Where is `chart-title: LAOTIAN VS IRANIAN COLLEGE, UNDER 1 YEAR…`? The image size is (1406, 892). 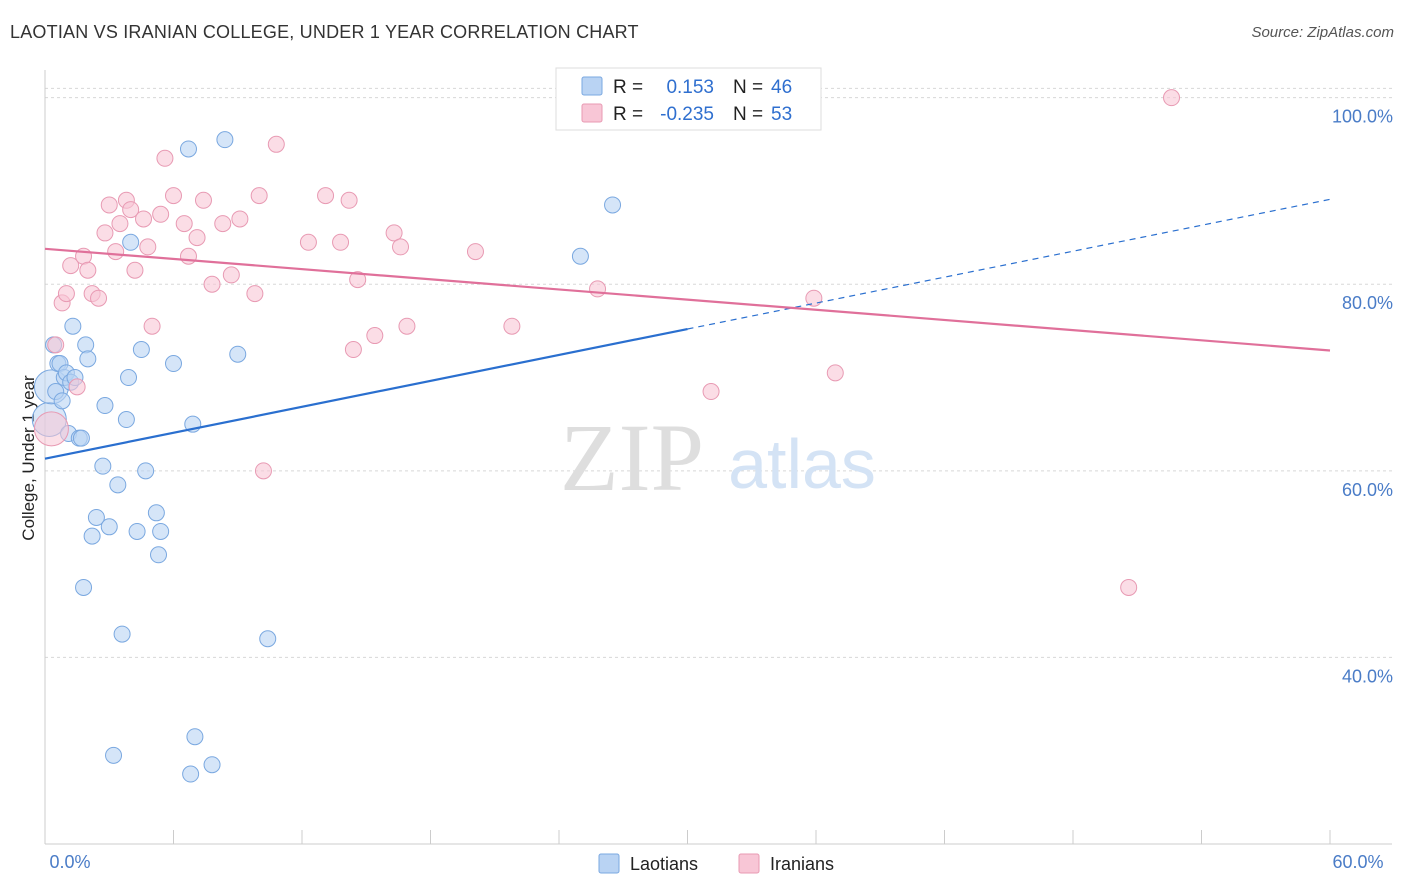
chart-title: LAOTIAN VS IRANIAN COLLEGE, UNDER 1 YEAR… is located at coordinates (324, 32).